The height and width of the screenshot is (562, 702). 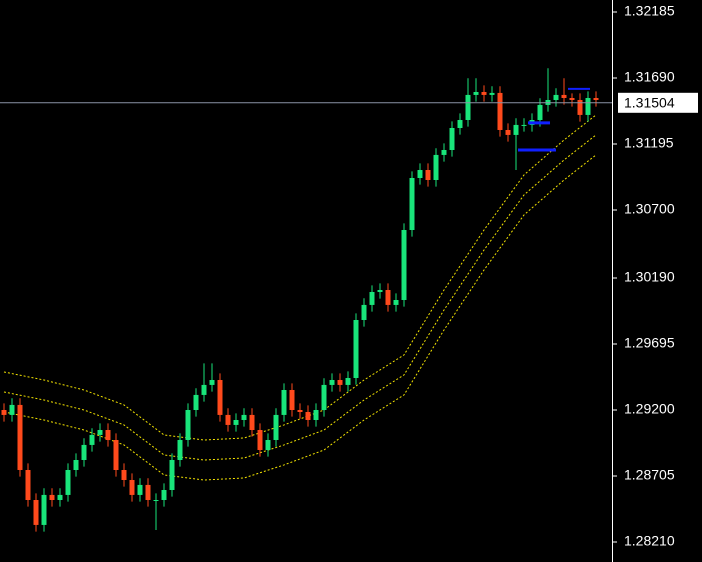 What do you see at coordinates (649, 409) in the screenshot?
I see `y-tick-label: 1.29200` at bounding box center [649, 409].